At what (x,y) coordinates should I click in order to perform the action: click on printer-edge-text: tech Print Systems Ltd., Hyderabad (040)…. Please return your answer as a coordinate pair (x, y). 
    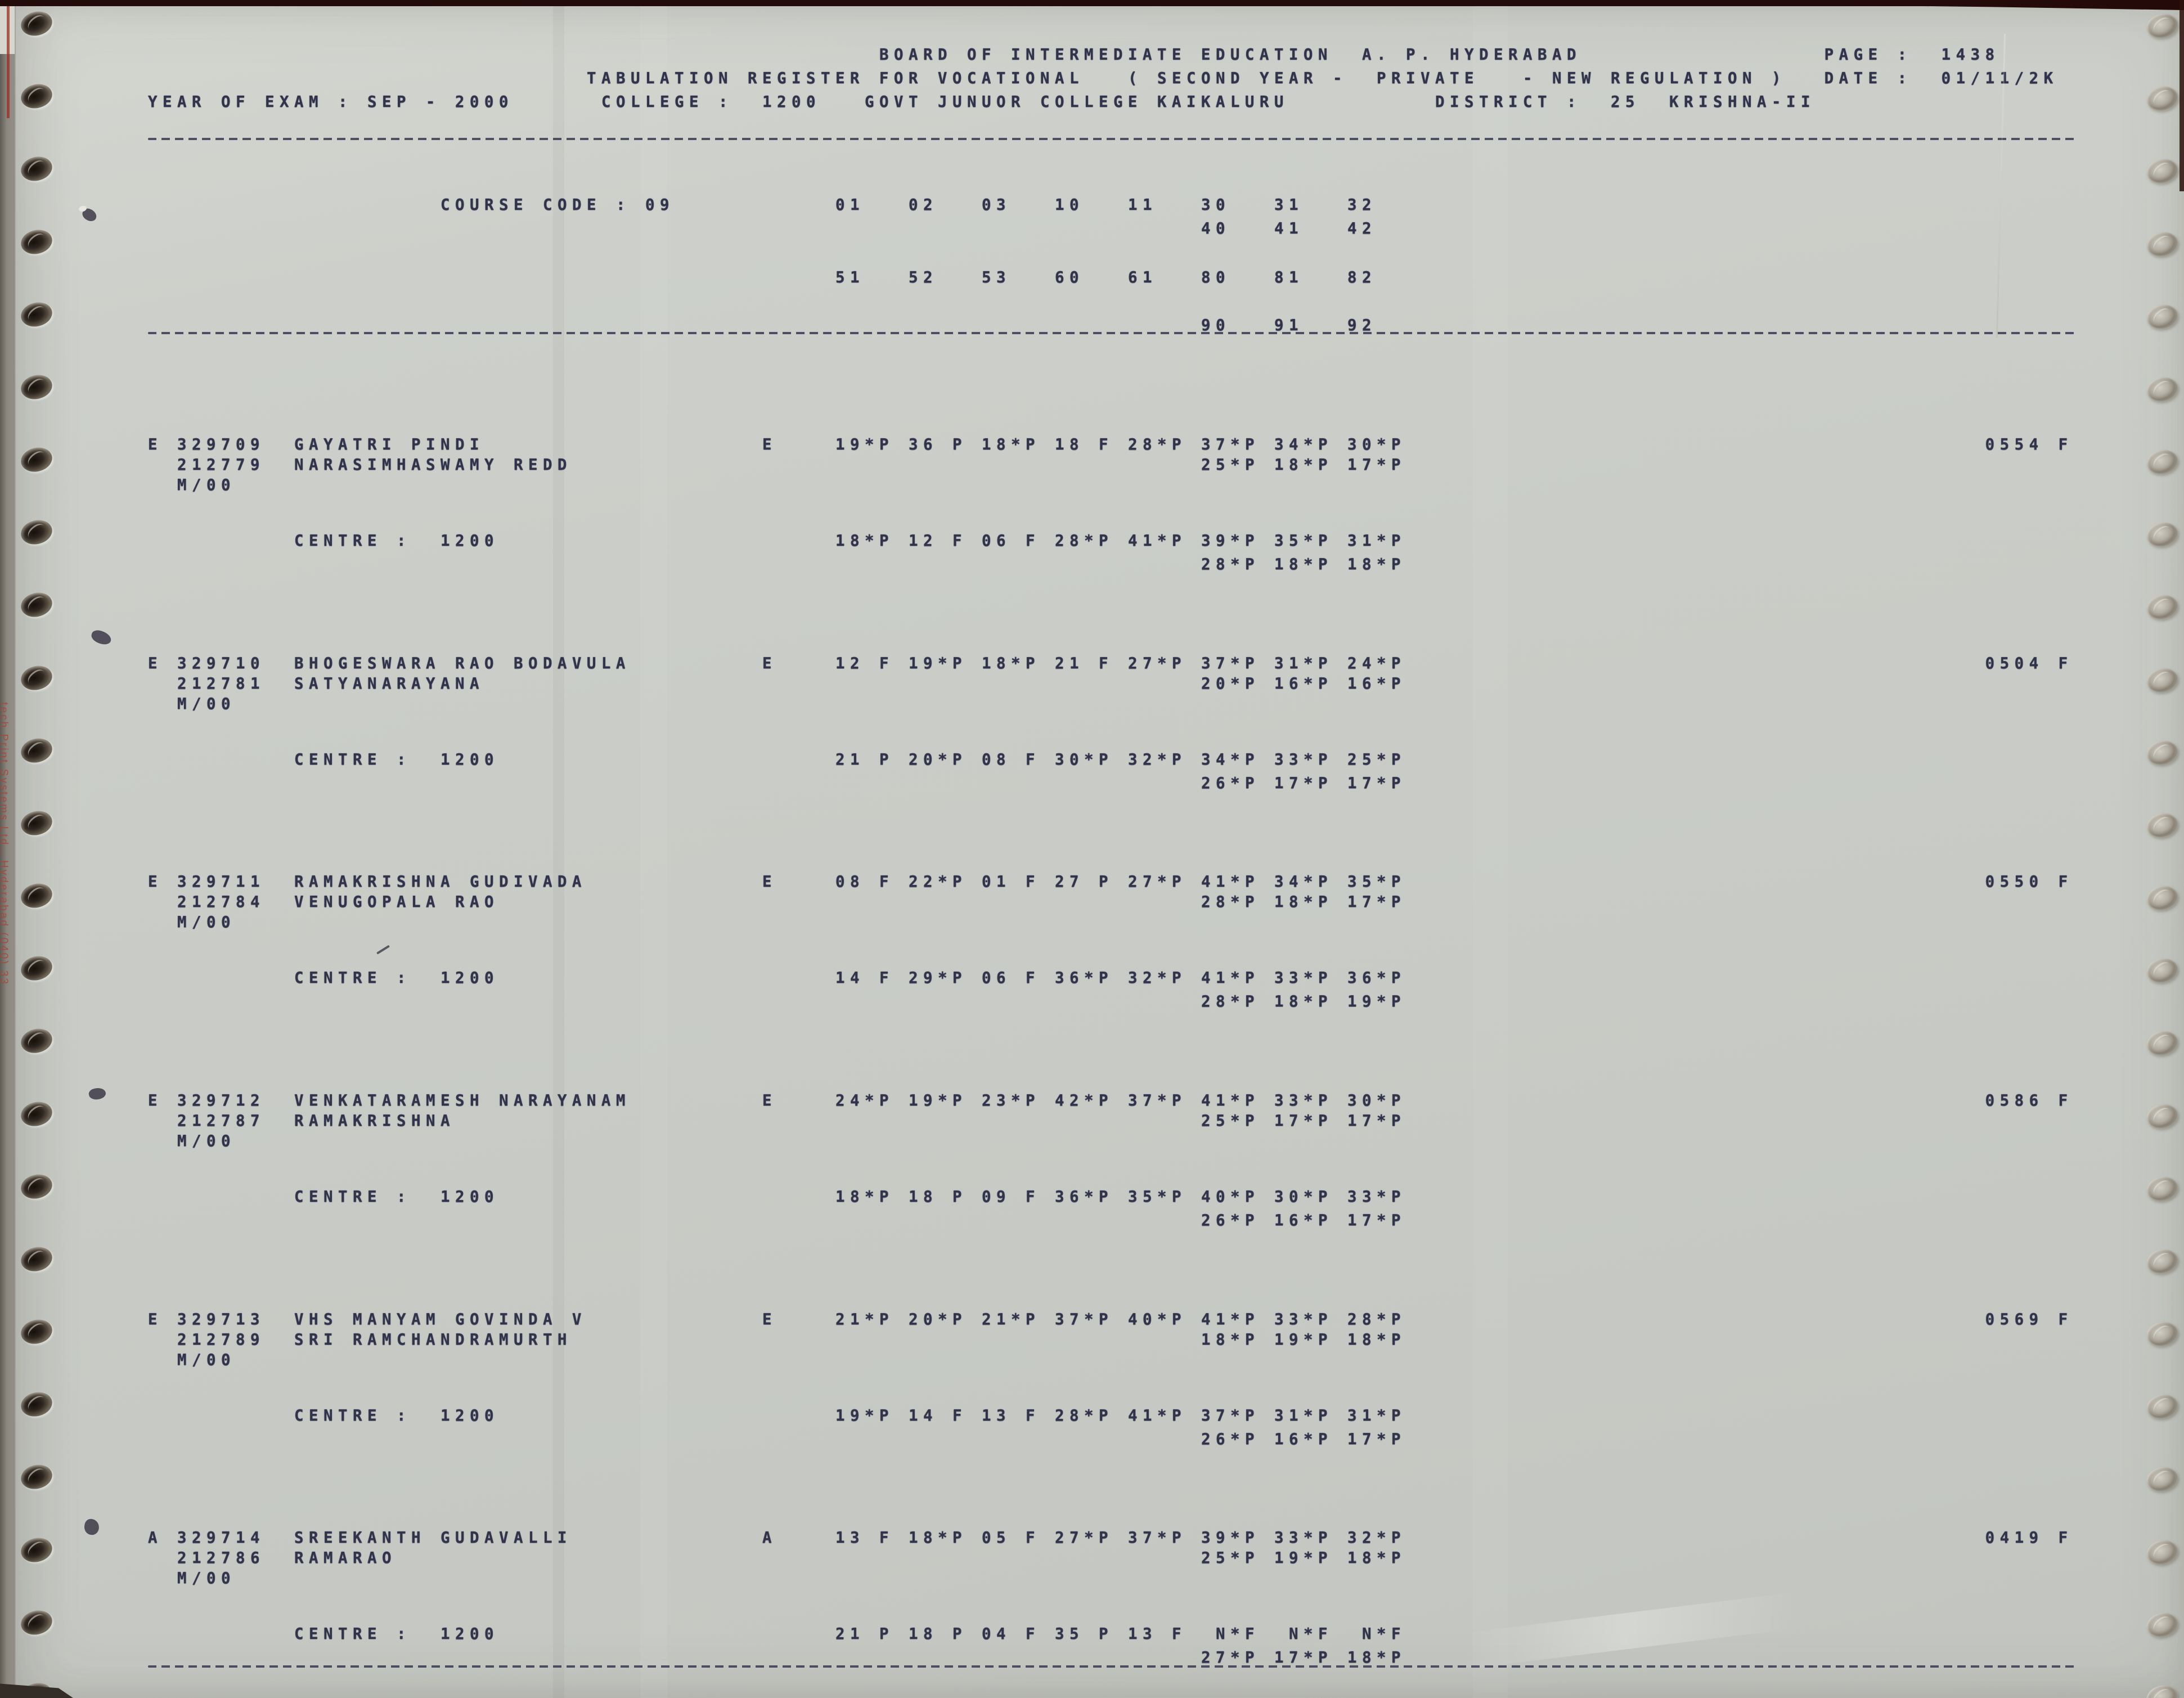
    Looking at the image, I should click on (5, 844).